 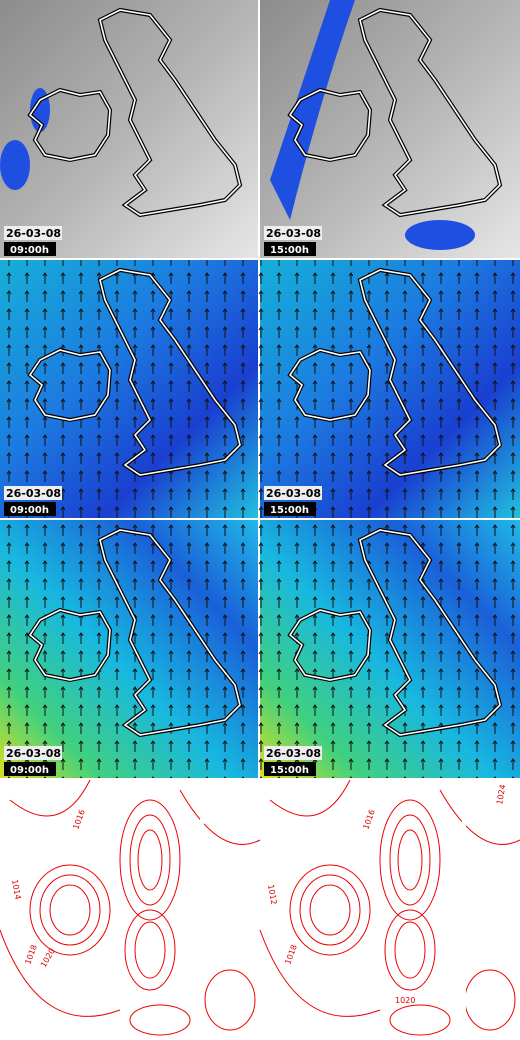 I want to click on contour-label: 1014, so click(x=16, y=890).